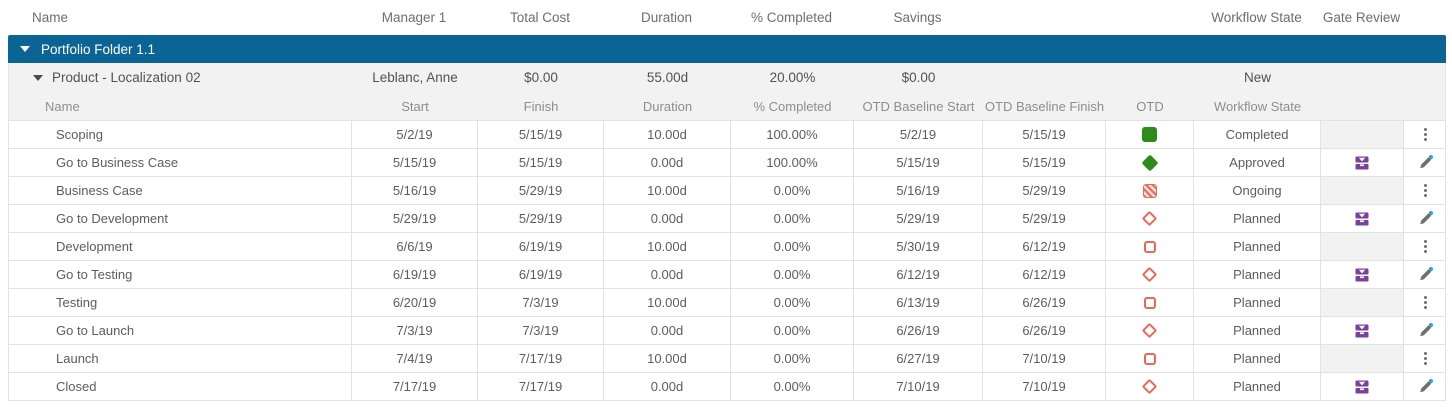 The width and height of the screenshot is (1452, 411). I want to click on column-header-gate-review: Gate Review, so click(1361, 17).